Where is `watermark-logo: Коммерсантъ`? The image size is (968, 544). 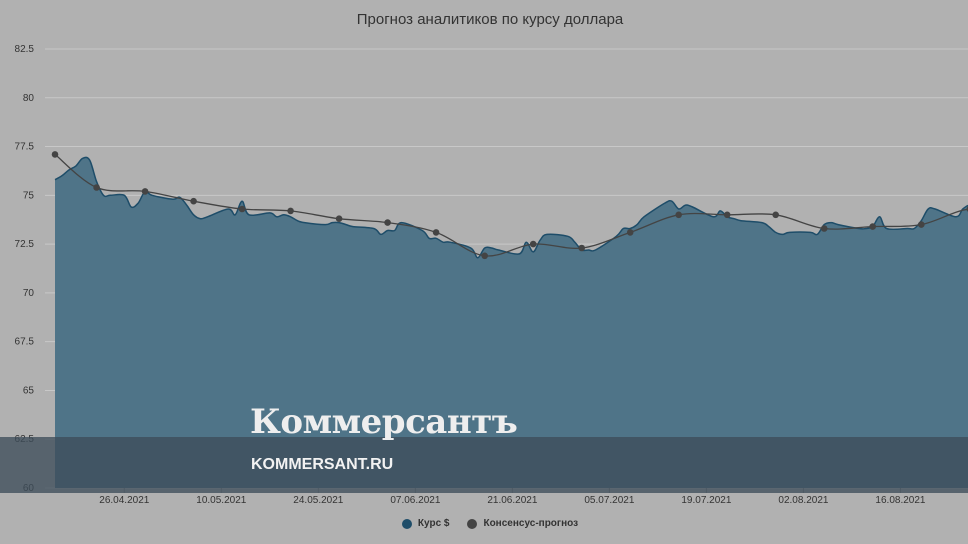 watermark-logo: Коммерсантъ is located at coordinates (384, 422).